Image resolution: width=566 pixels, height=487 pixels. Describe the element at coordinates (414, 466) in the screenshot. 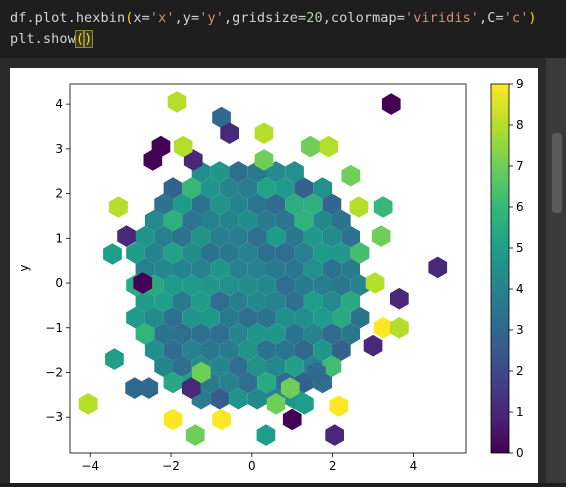

I see `x-tick-label: 4` at that location.